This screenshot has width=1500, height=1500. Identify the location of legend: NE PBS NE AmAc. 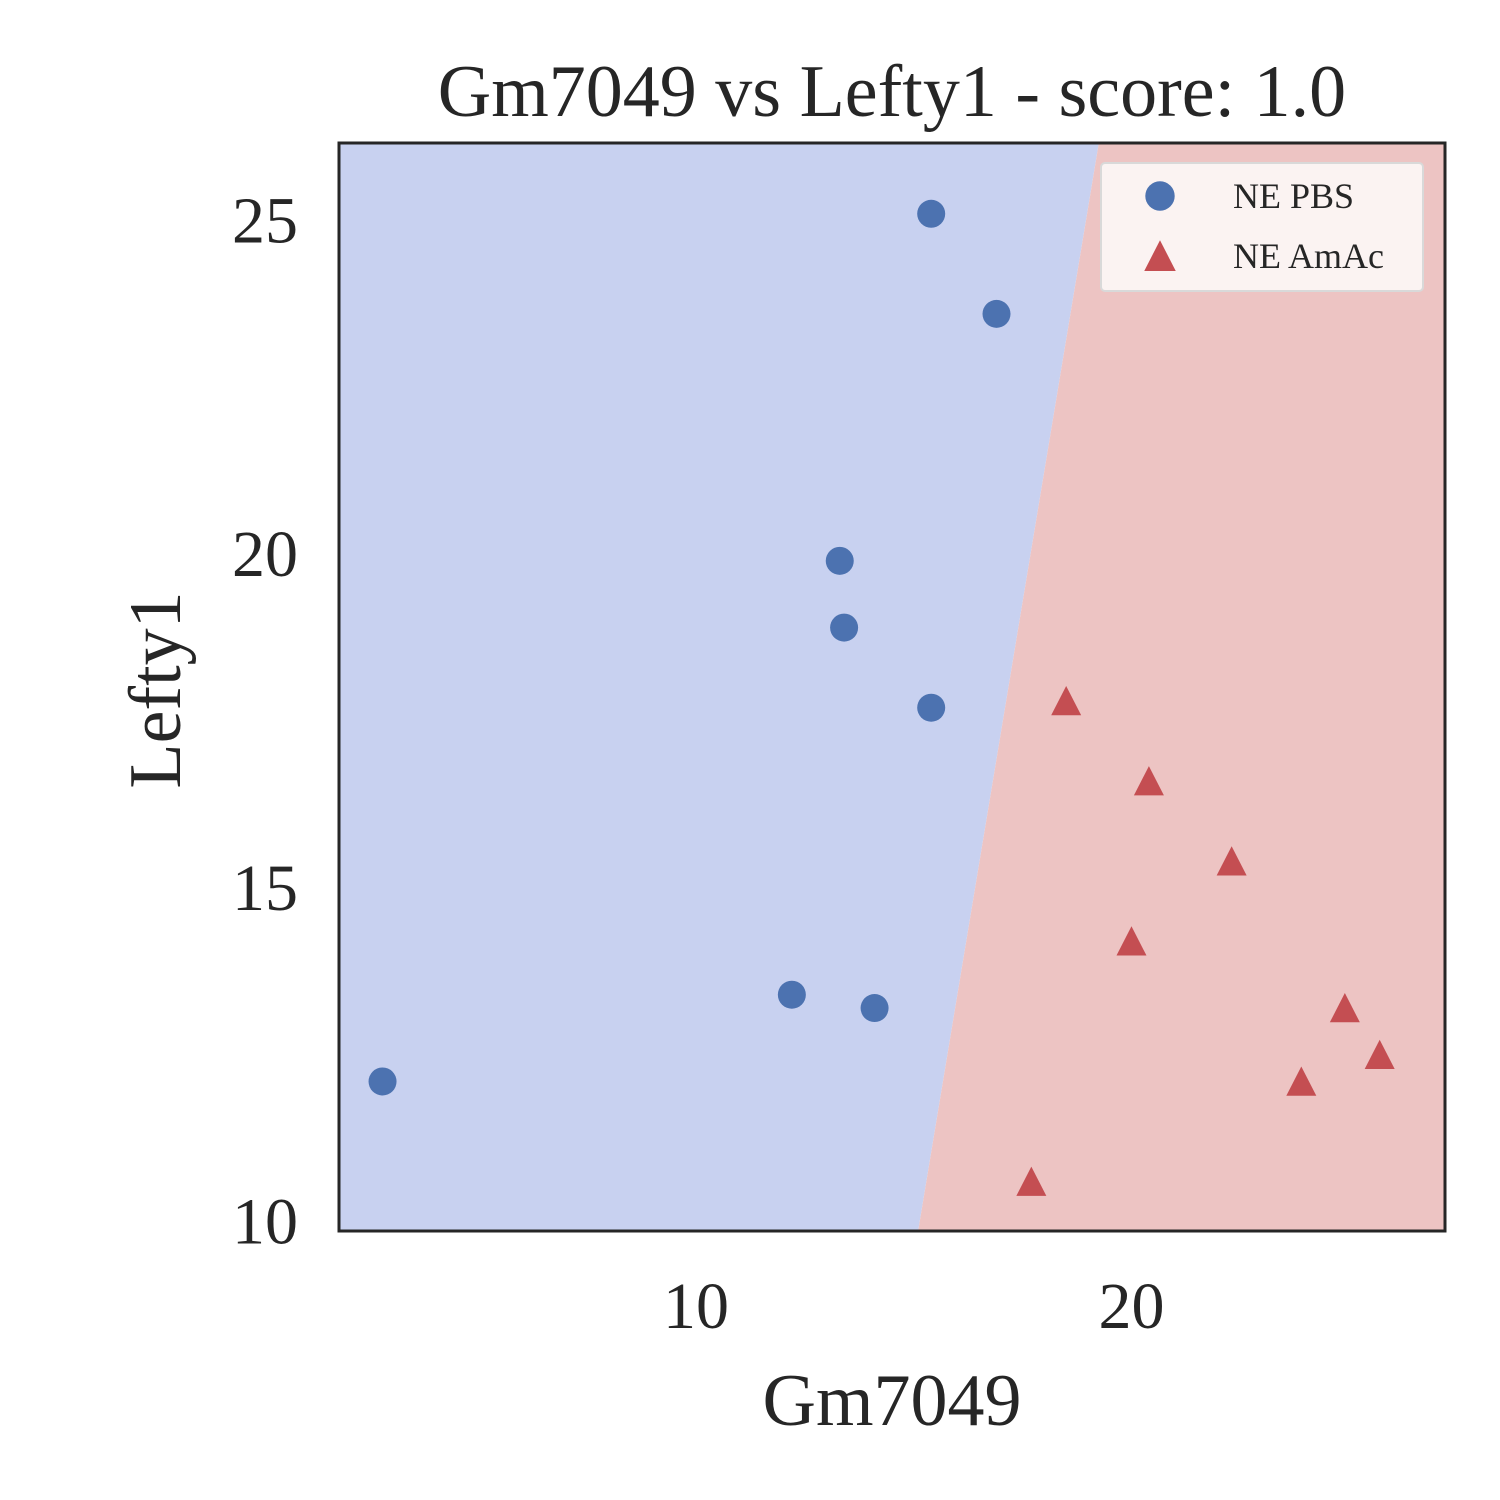
(1262, 227).